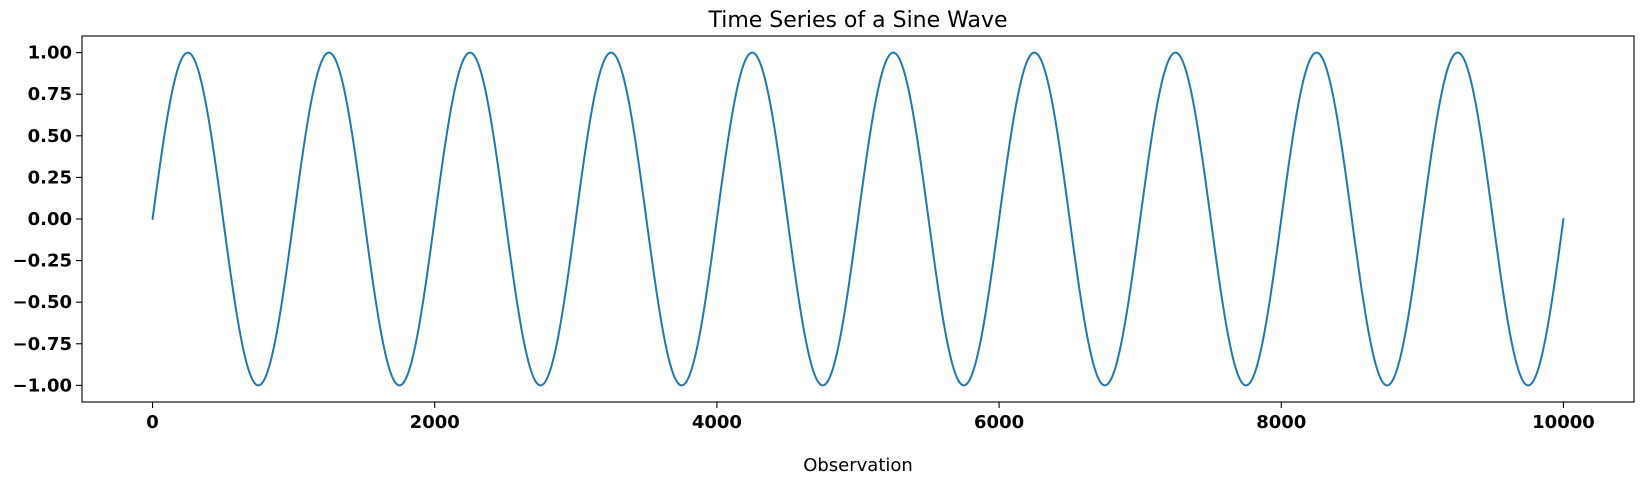 The height and width of the screenshot is (484, 1643). Describe the element at coordinates (50, 177) in the screenshot. I see `y-tick-label: 0.25` at that location.